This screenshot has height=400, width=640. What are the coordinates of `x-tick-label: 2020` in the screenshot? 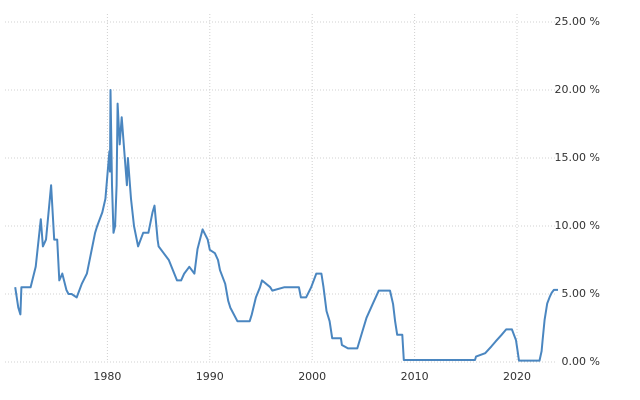 It's located at (517, 376).